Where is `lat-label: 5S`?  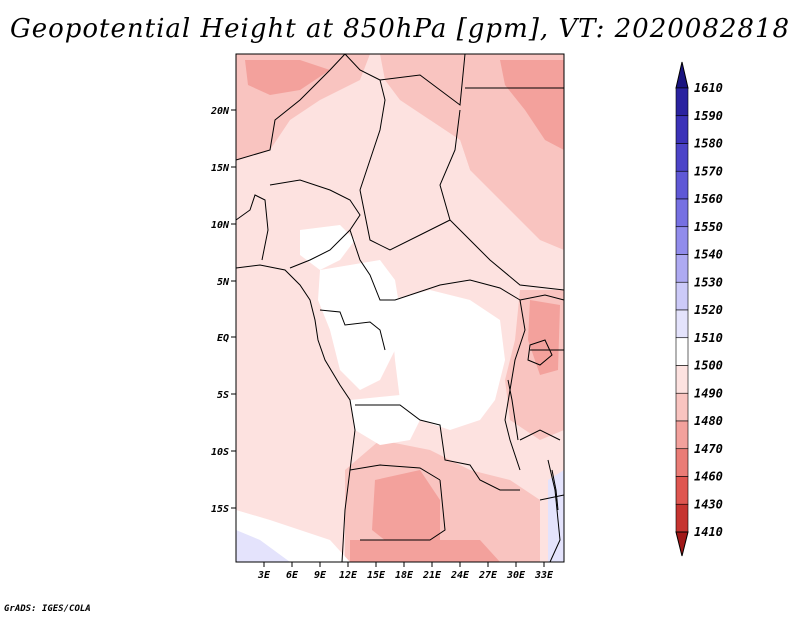 lat-label: 5S is located at coordinates (223, 395).